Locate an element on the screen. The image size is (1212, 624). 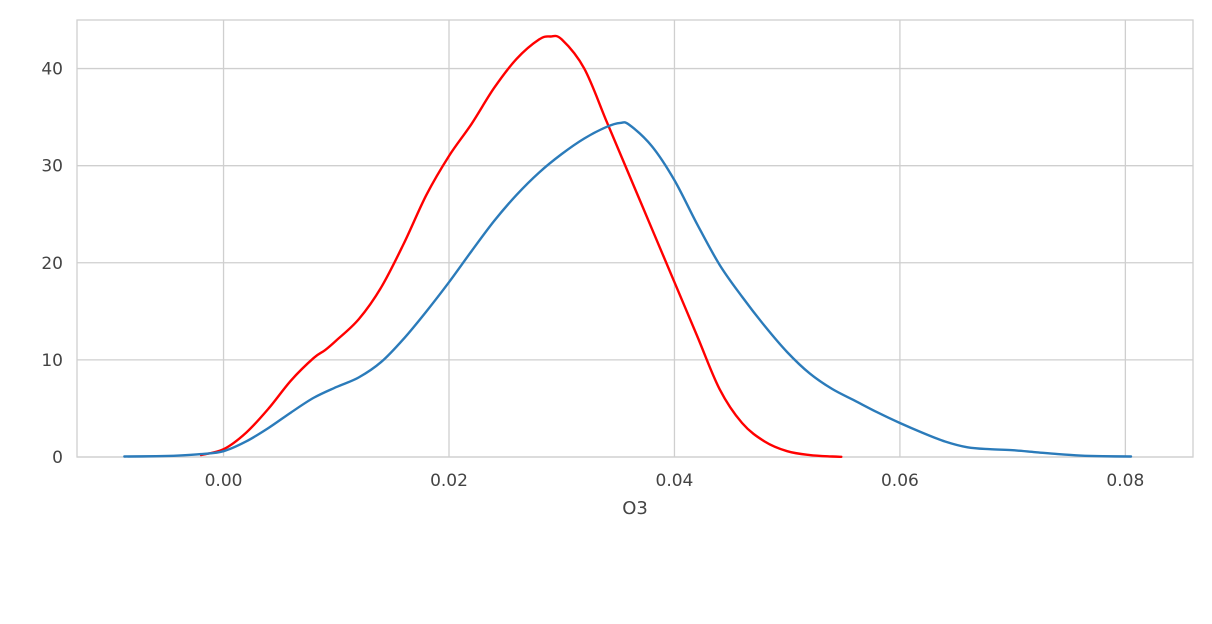
y-tick-label: 20 is located at coordinates (52, 264).